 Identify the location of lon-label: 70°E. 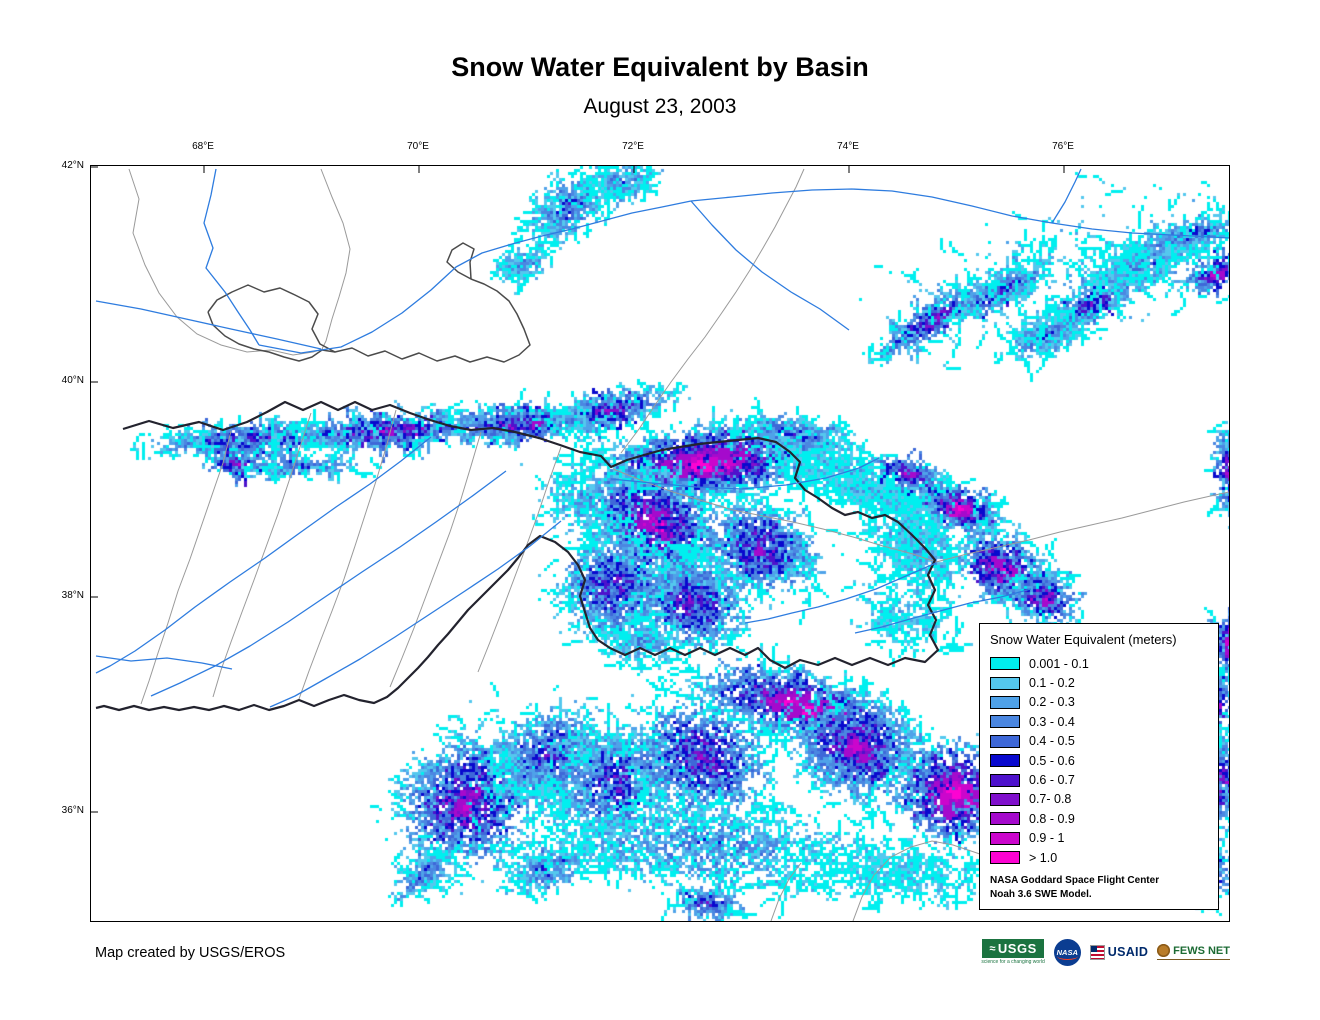
(418, 146).